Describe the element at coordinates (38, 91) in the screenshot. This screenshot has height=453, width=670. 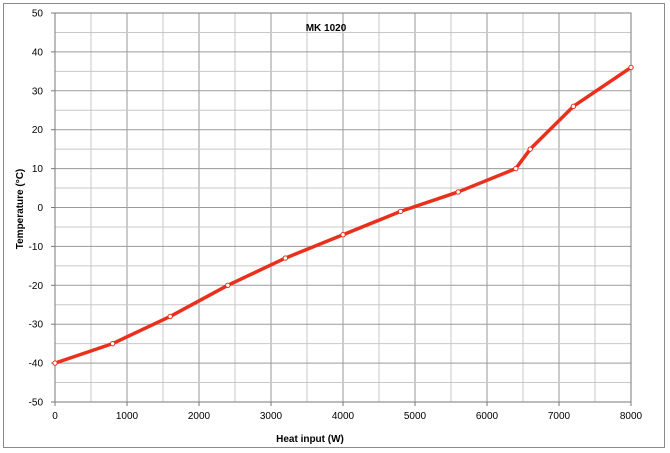
I see `y-tick-label: 30` at that location.